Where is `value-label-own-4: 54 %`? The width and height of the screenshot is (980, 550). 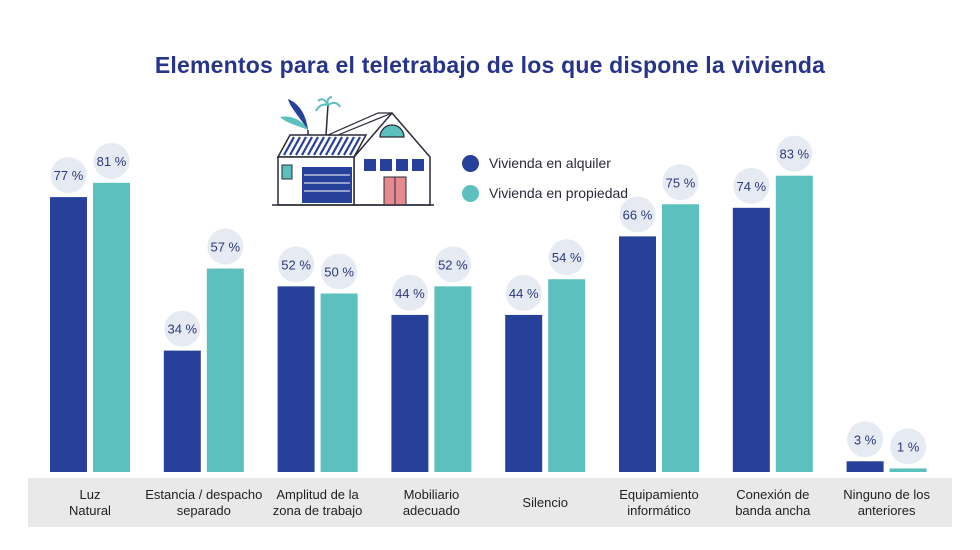
value-label-own-4: 54 % is located at coordinates (567, 257).